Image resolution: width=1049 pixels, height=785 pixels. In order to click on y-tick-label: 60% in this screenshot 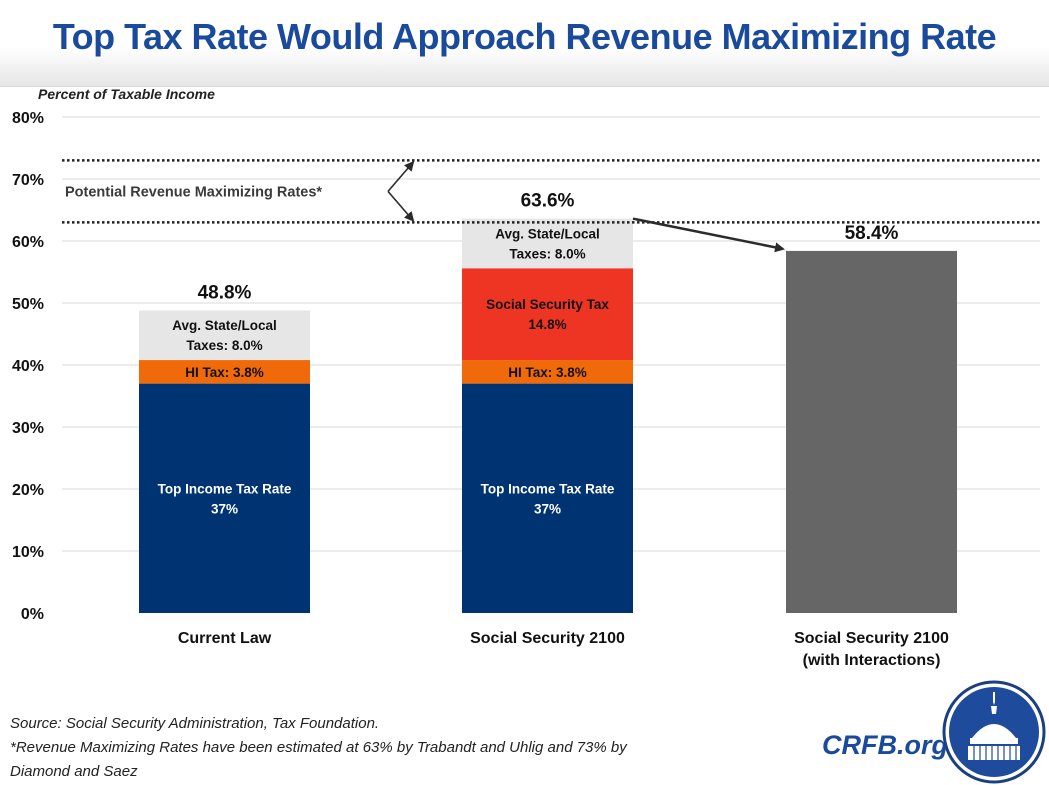, I will do `click(28, 242)`.